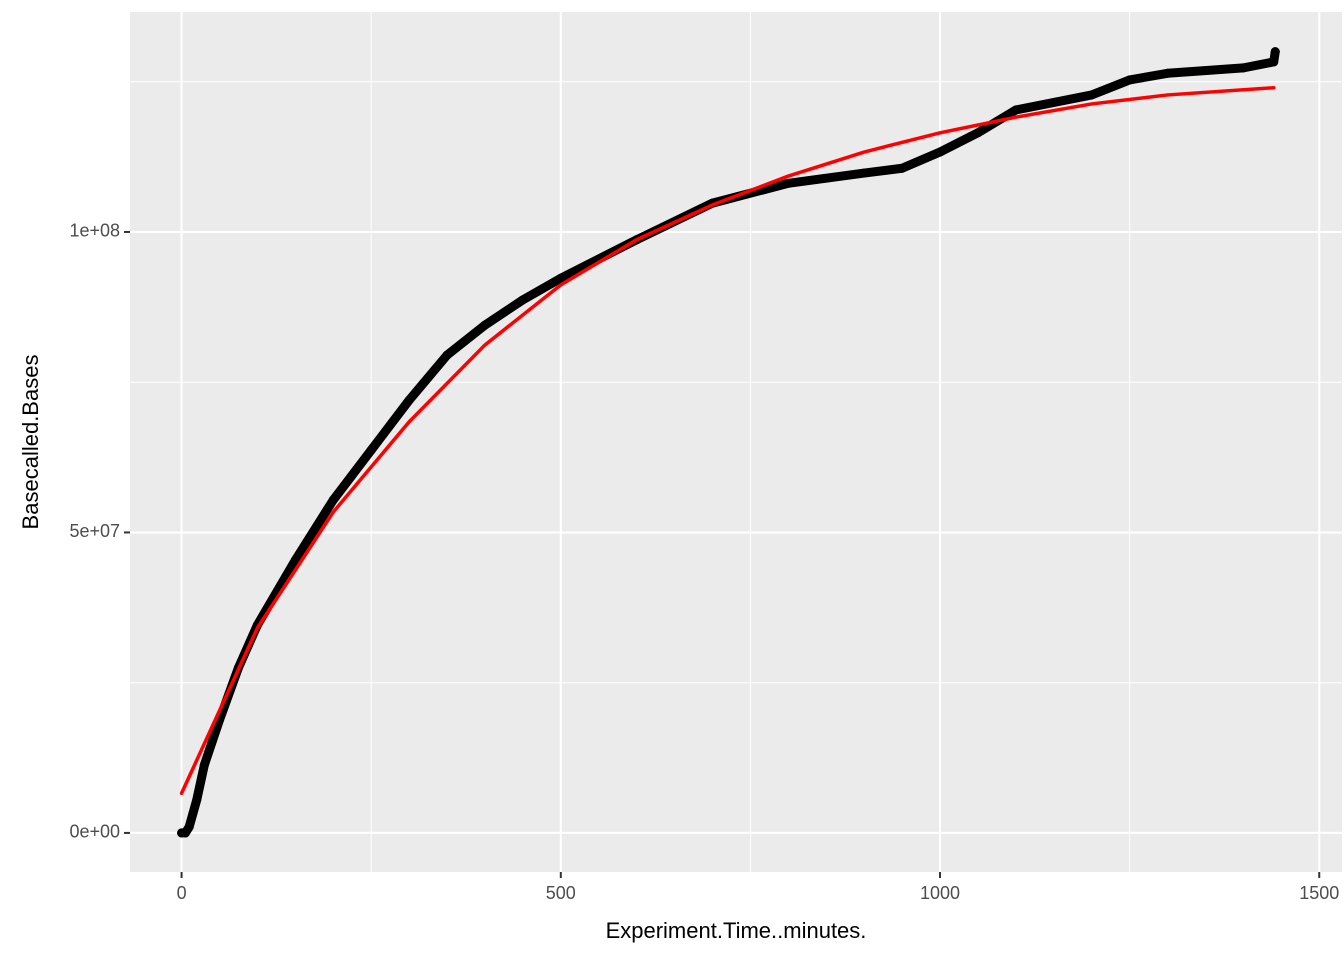 The image size is (1344, 965). What do you see at coordinates (940, 893) in the screenshot?
I see `x-tick-label: 1000` at bounding box center [940, 893].